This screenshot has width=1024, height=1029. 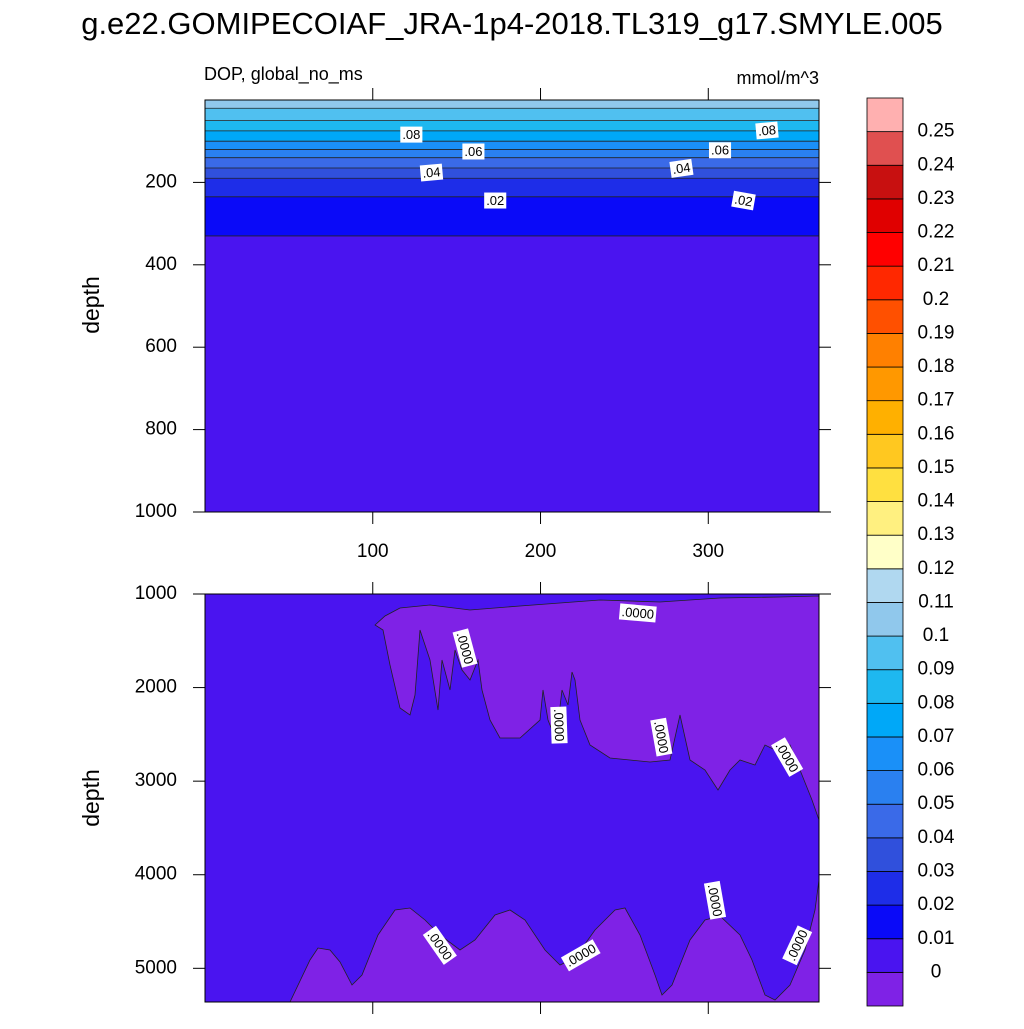 I want to click on negative-region, so click(x=596, y=708).